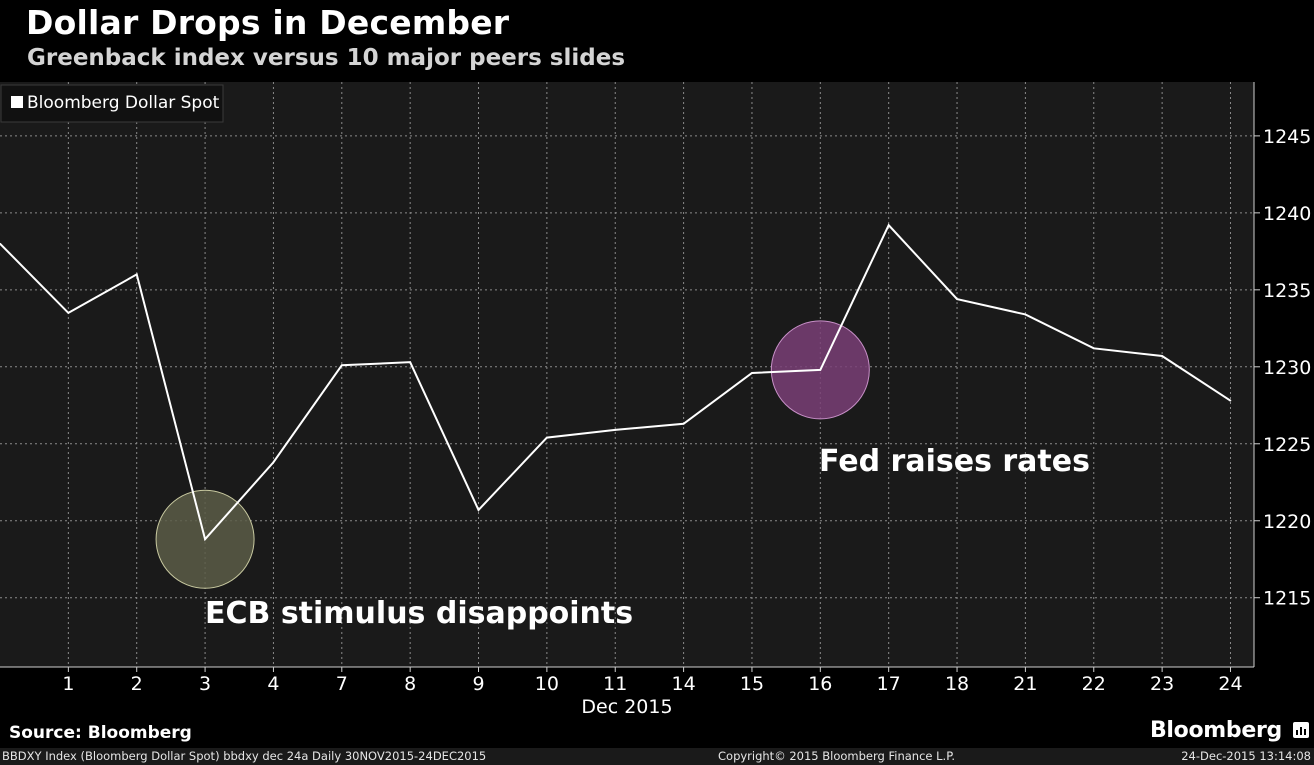 This screenshot has width=1314, height=765. Describe the element at coordinates (820, 684) in the screenshot. I see `x-tick-label: 16` at that location.